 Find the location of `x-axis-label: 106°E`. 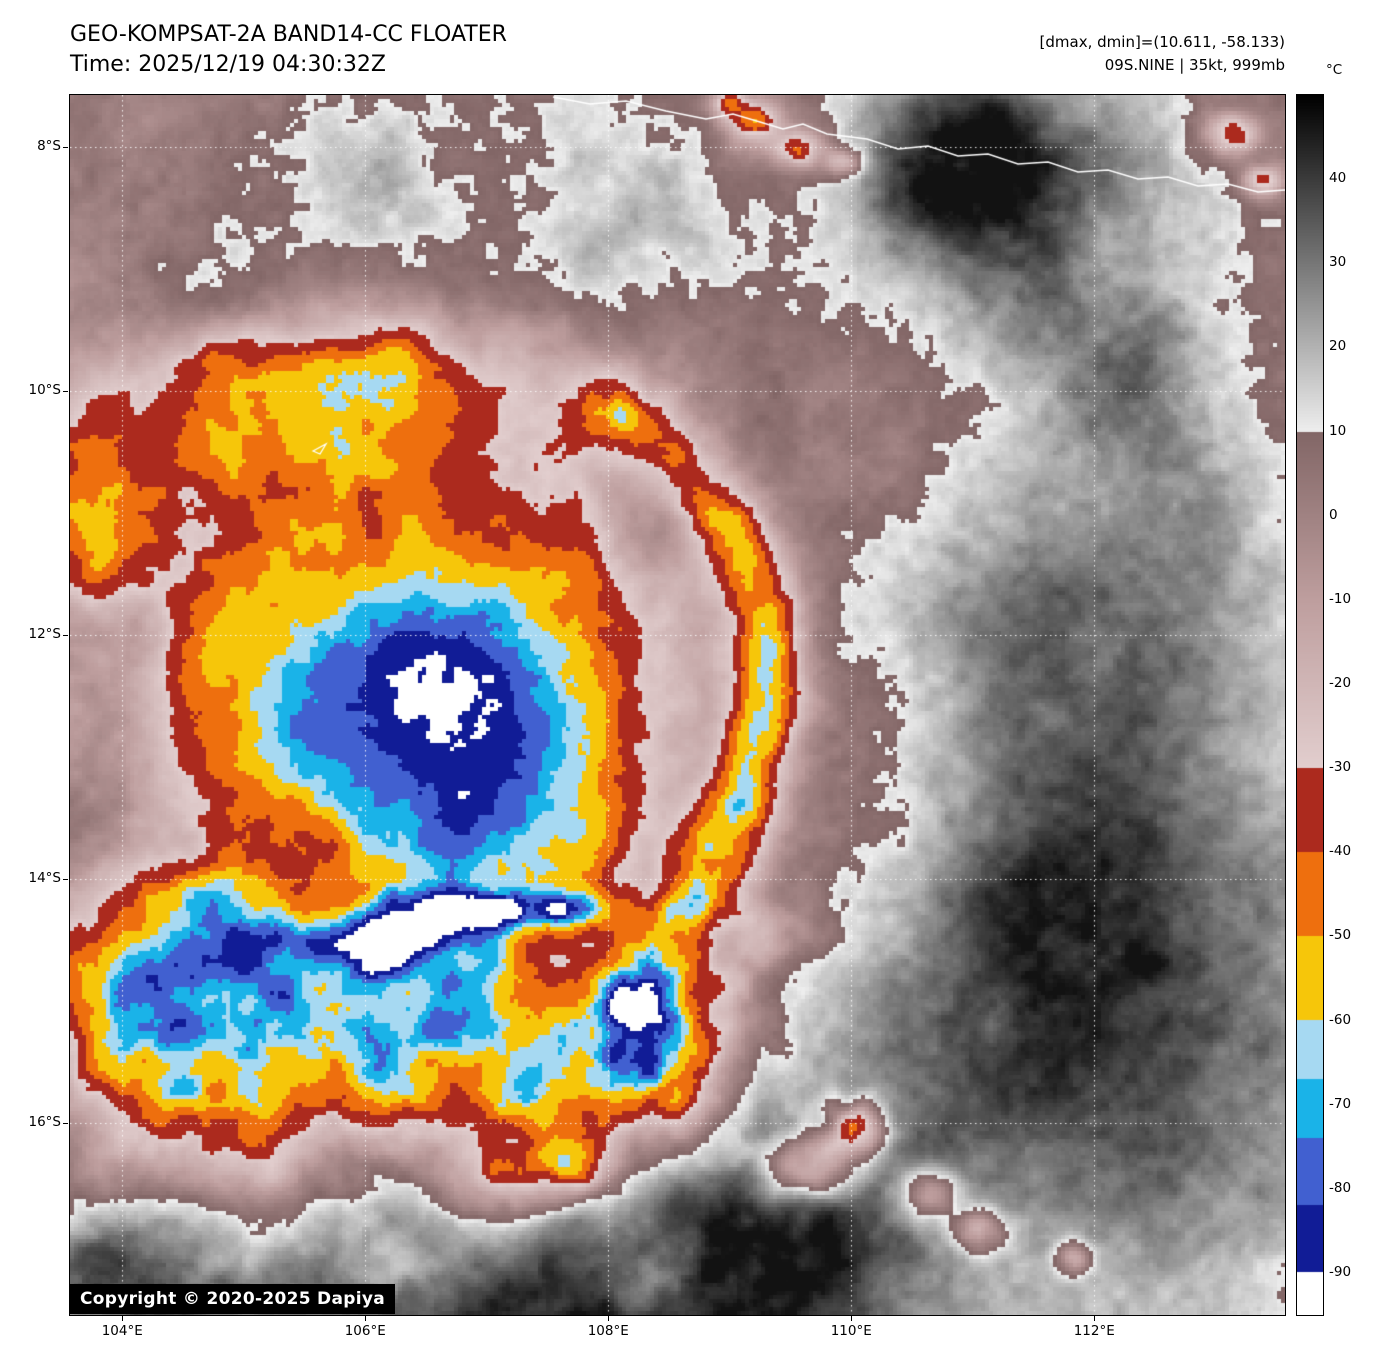

x-axis-label: 106°E is located at coordinates (365, 1331).